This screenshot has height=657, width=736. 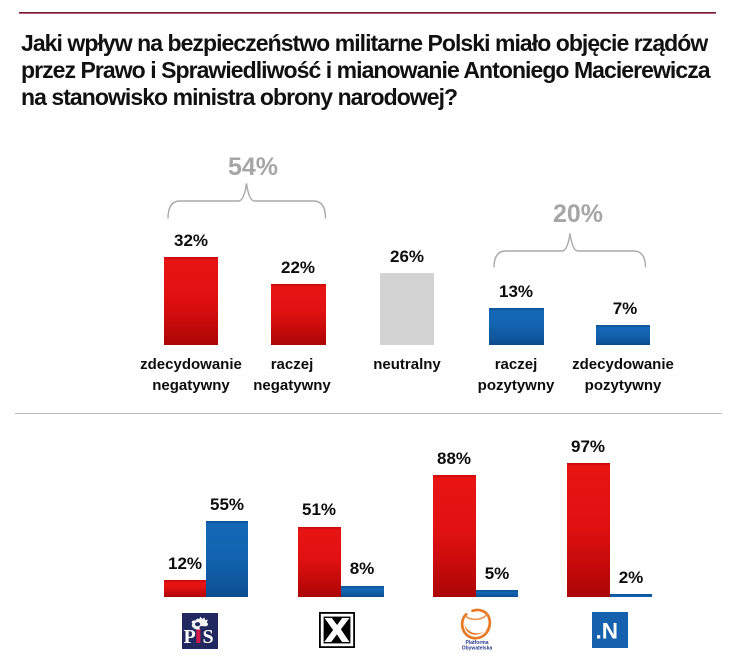 I want to click on svg-text: Platforma, so click(x=476, y=643).